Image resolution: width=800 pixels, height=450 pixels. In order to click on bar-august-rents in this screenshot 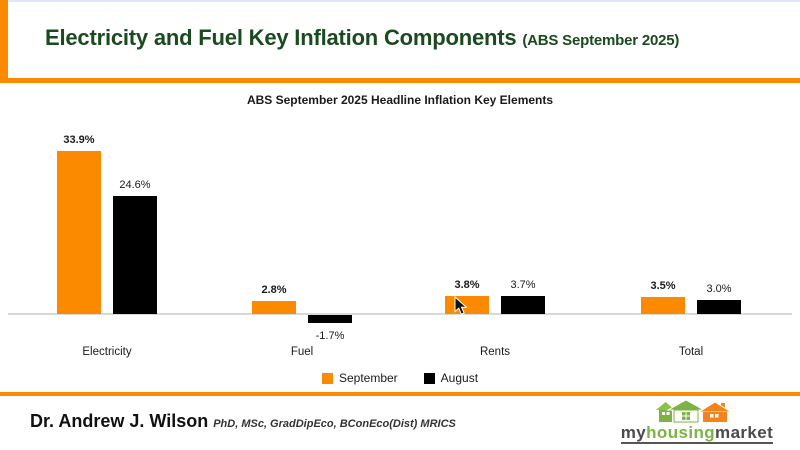, I will do `click(523, 305)`.